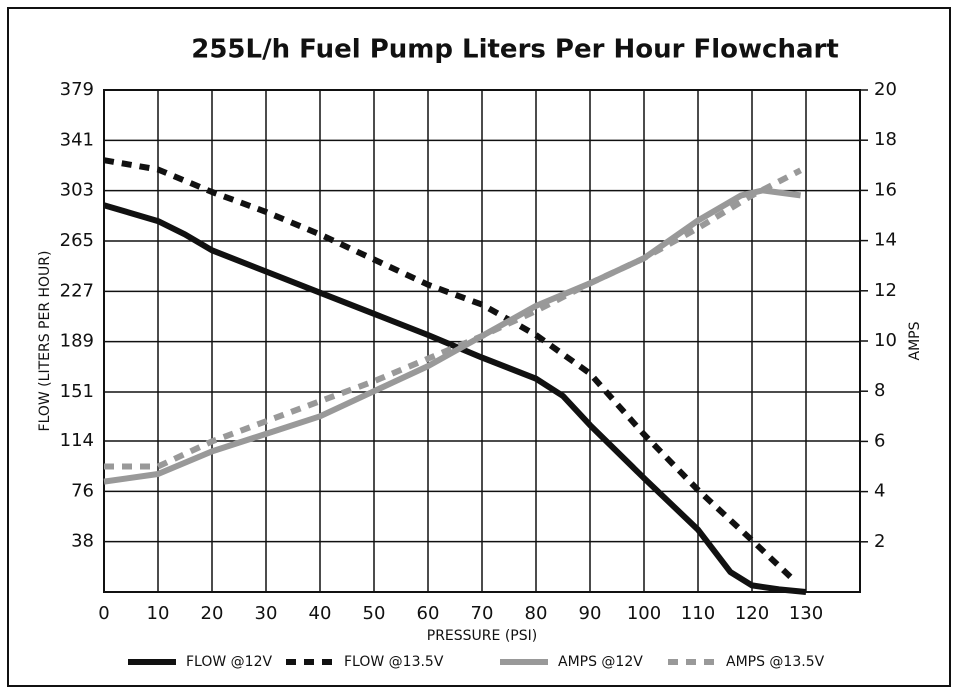 This screenshot has width=958, height=694. Describe the element at coordinates (77, 139) in the screenshot. I see `y-tick-label: 341` at that location.